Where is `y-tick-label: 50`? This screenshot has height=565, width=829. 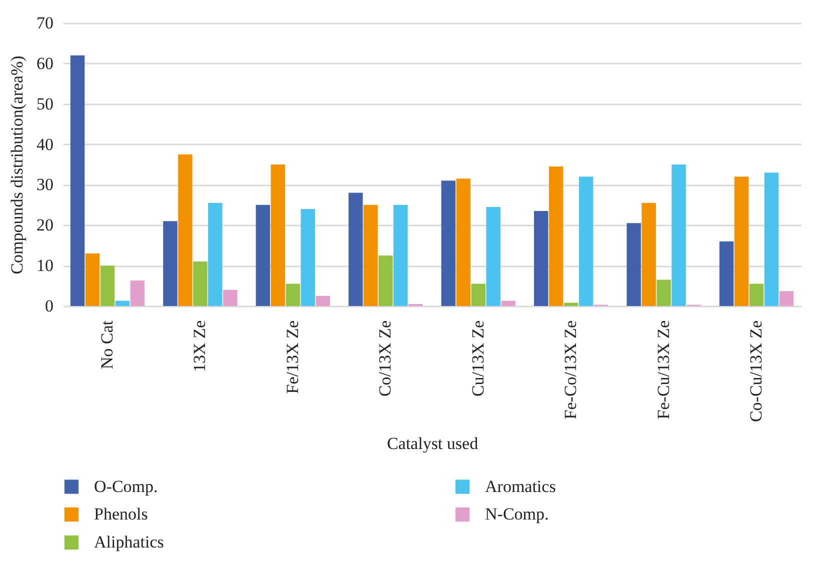 y-tick-label: 50 is located at coordinates (45, 104).